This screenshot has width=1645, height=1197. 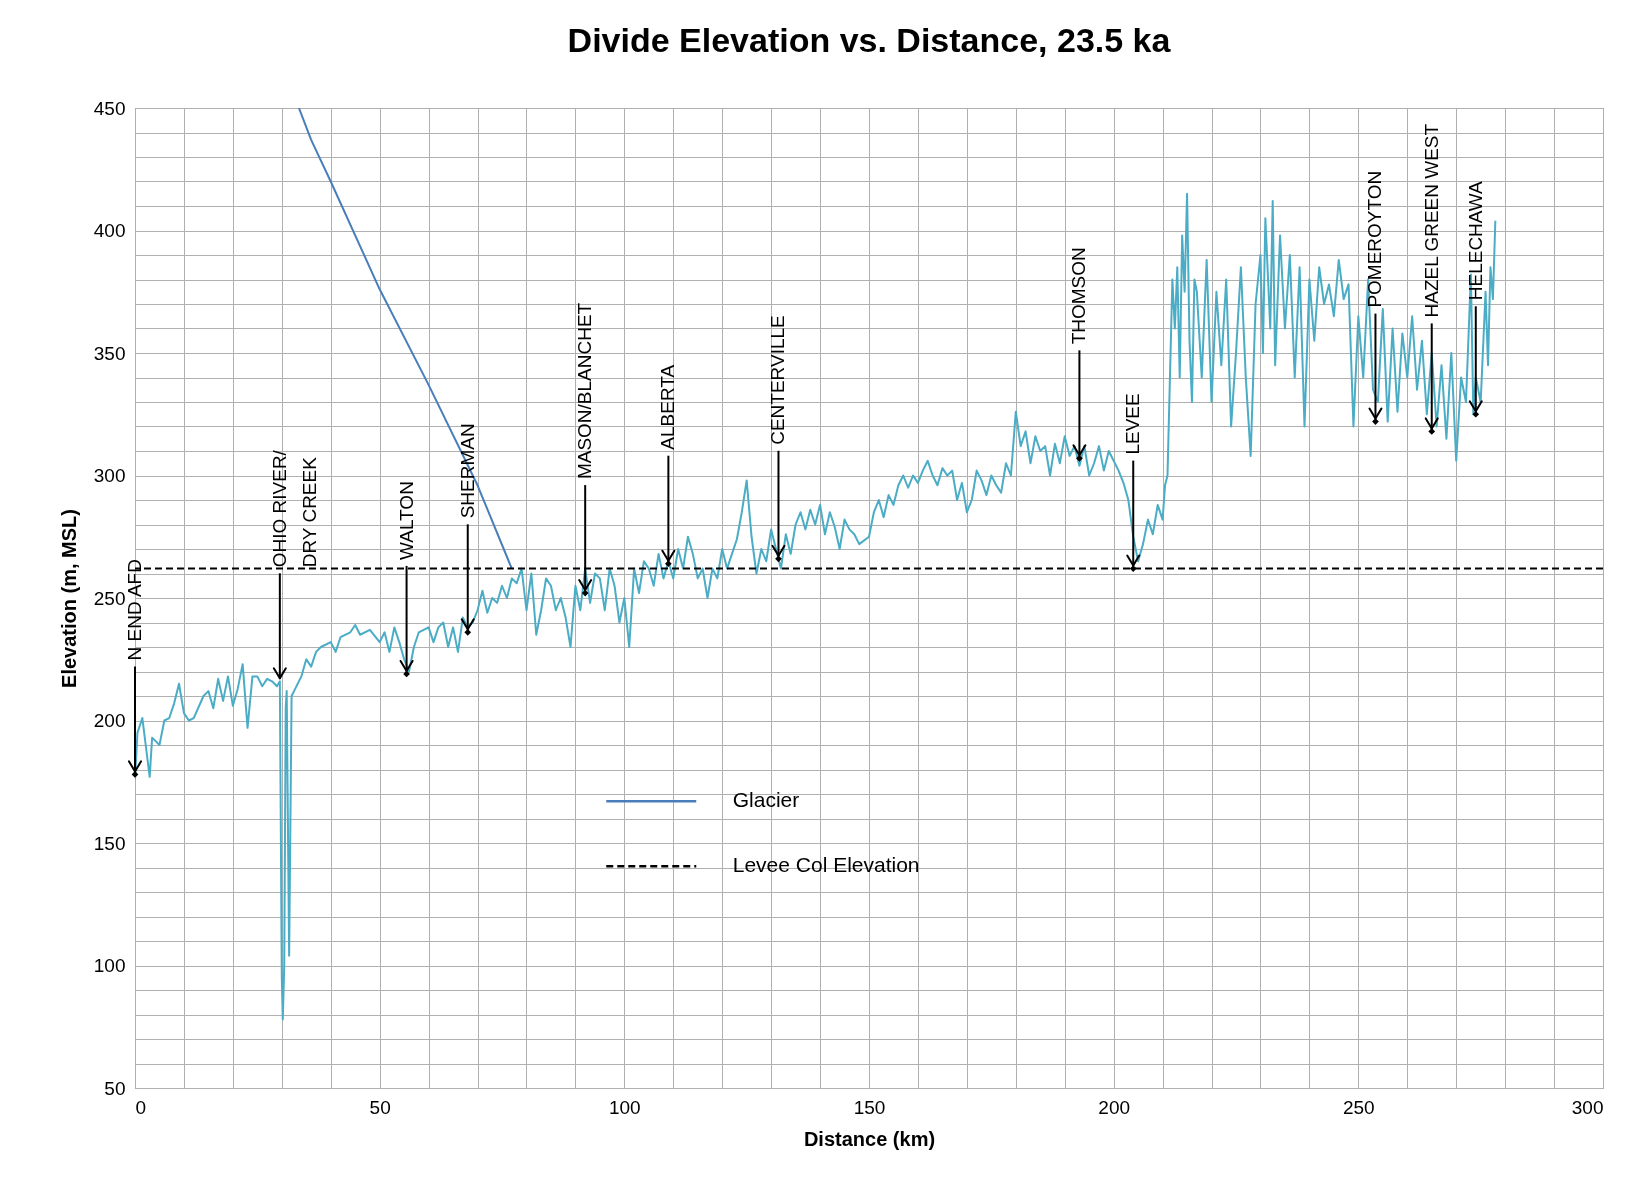 What do you see at coordinates (134, 610) in the screenshot?
I see `annotation: N END AFD` at bounding box center [134, 610].